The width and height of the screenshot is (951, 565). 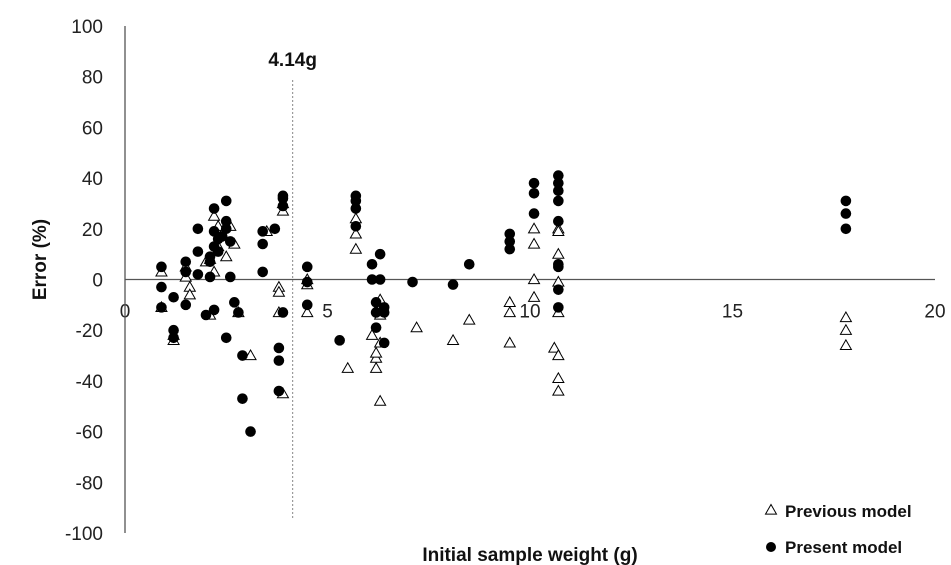 What do you see at coordinates (529, 555) in the screenshot?
I see `x-axis-title: Initial sample weight (g)` at bounding box center [529, 555].